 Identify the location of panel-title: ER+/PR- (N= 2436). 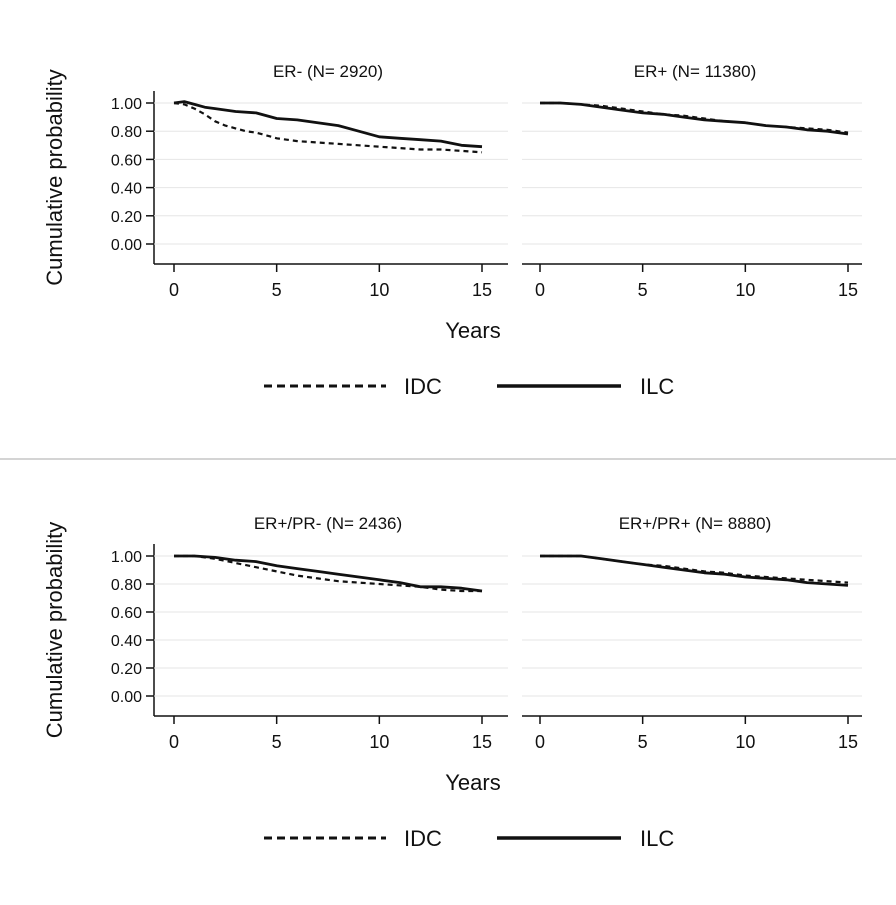
(328, 523).